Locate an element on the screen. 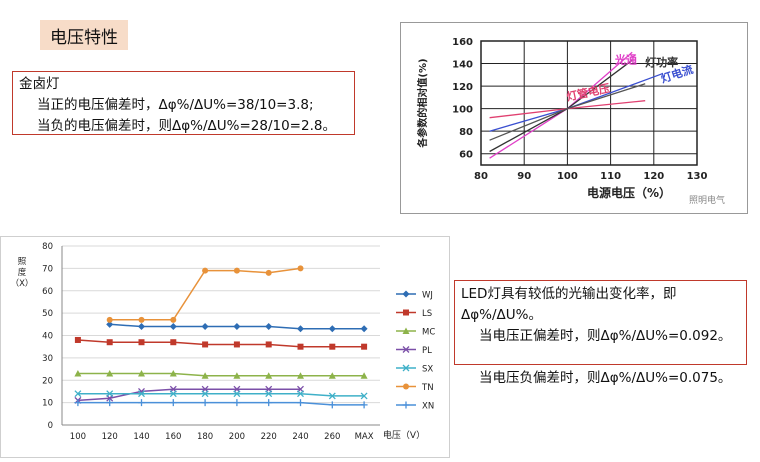 This screenshot has width=760, height=462. x-axis-label: 电源电压（%） is located at coordinates (629, 192).